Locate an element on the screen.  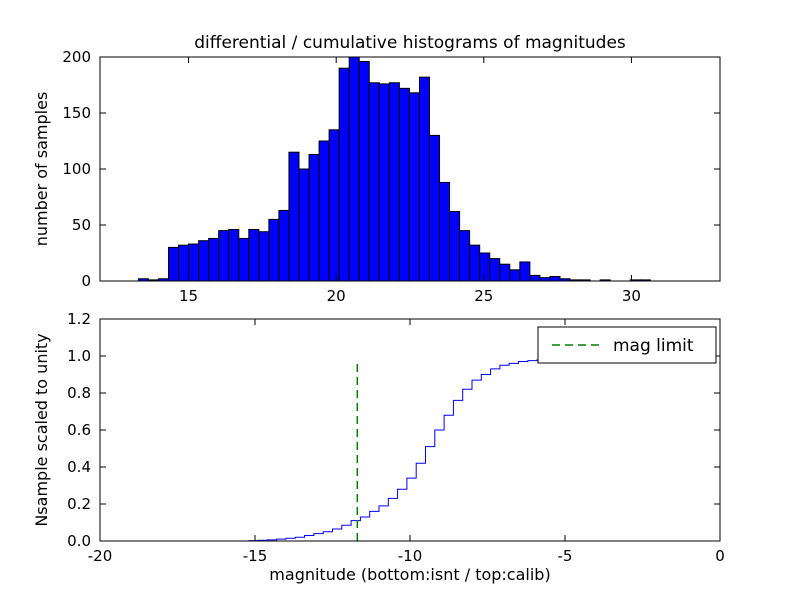
top-y-tick-label: 50 is located at coordinates (81, 225).